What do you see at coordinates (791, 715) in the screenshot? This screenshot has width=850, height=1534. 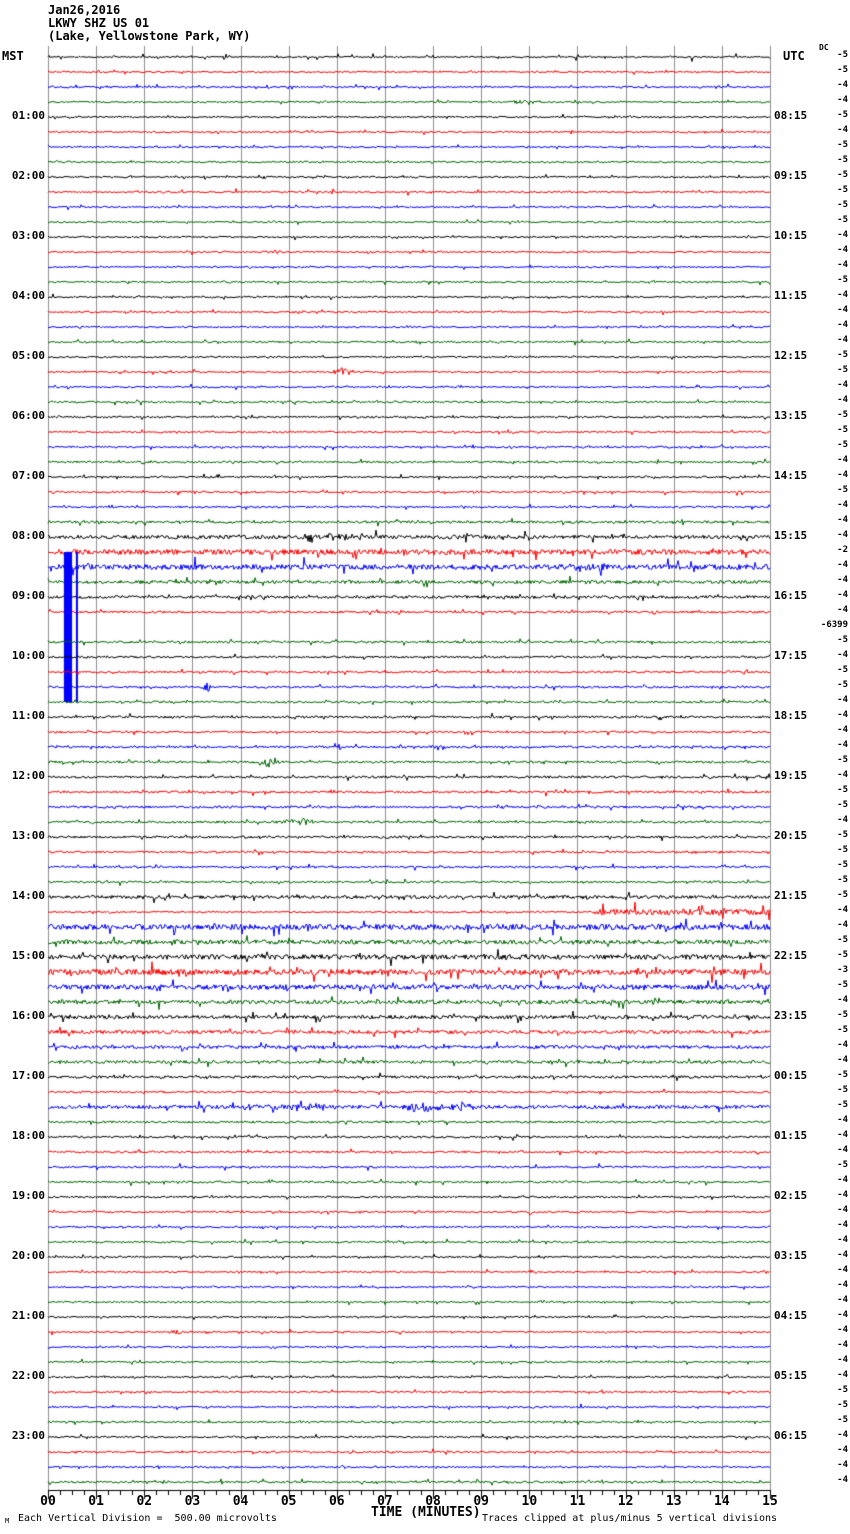 I see `utc-hour-label: 18:15` at bounding box center [791, 715].